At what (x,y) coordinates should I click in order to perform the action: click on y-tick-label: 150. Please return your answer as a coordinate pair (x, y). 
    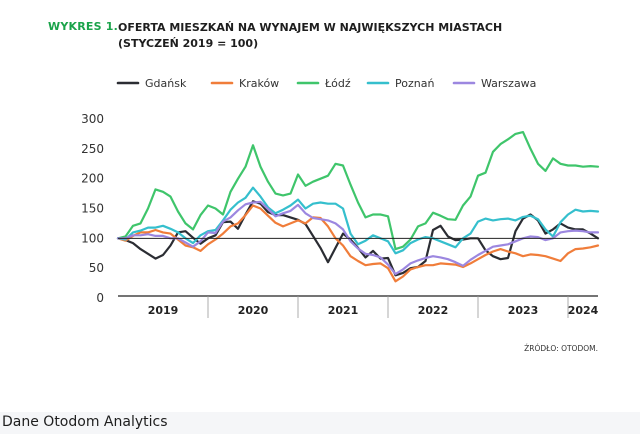
    Looking at the image, I should click on (92, 209).